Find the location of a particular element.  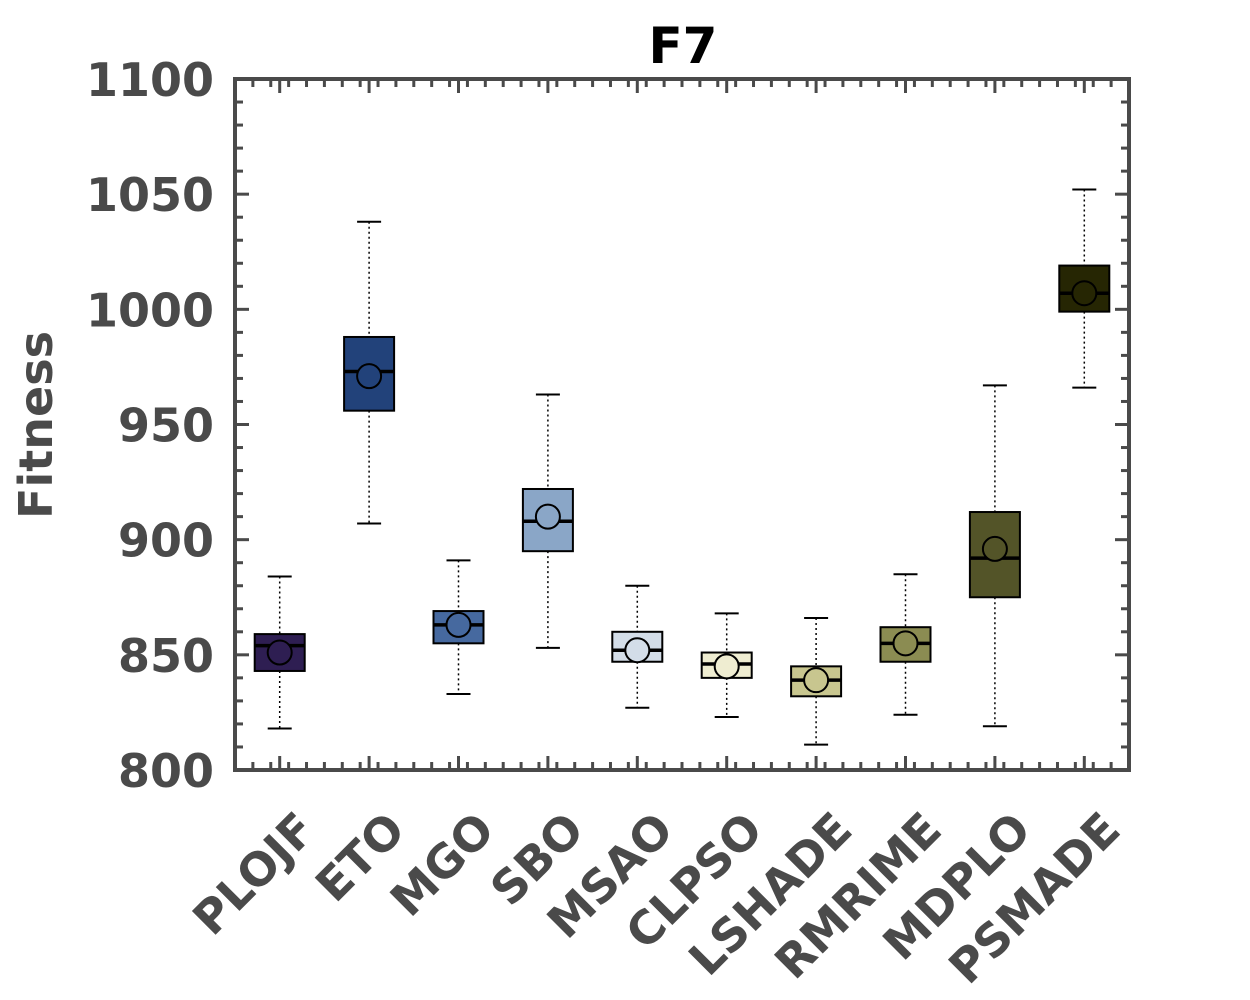

y-tick-label: 850 is located at coordinates (166, 656).